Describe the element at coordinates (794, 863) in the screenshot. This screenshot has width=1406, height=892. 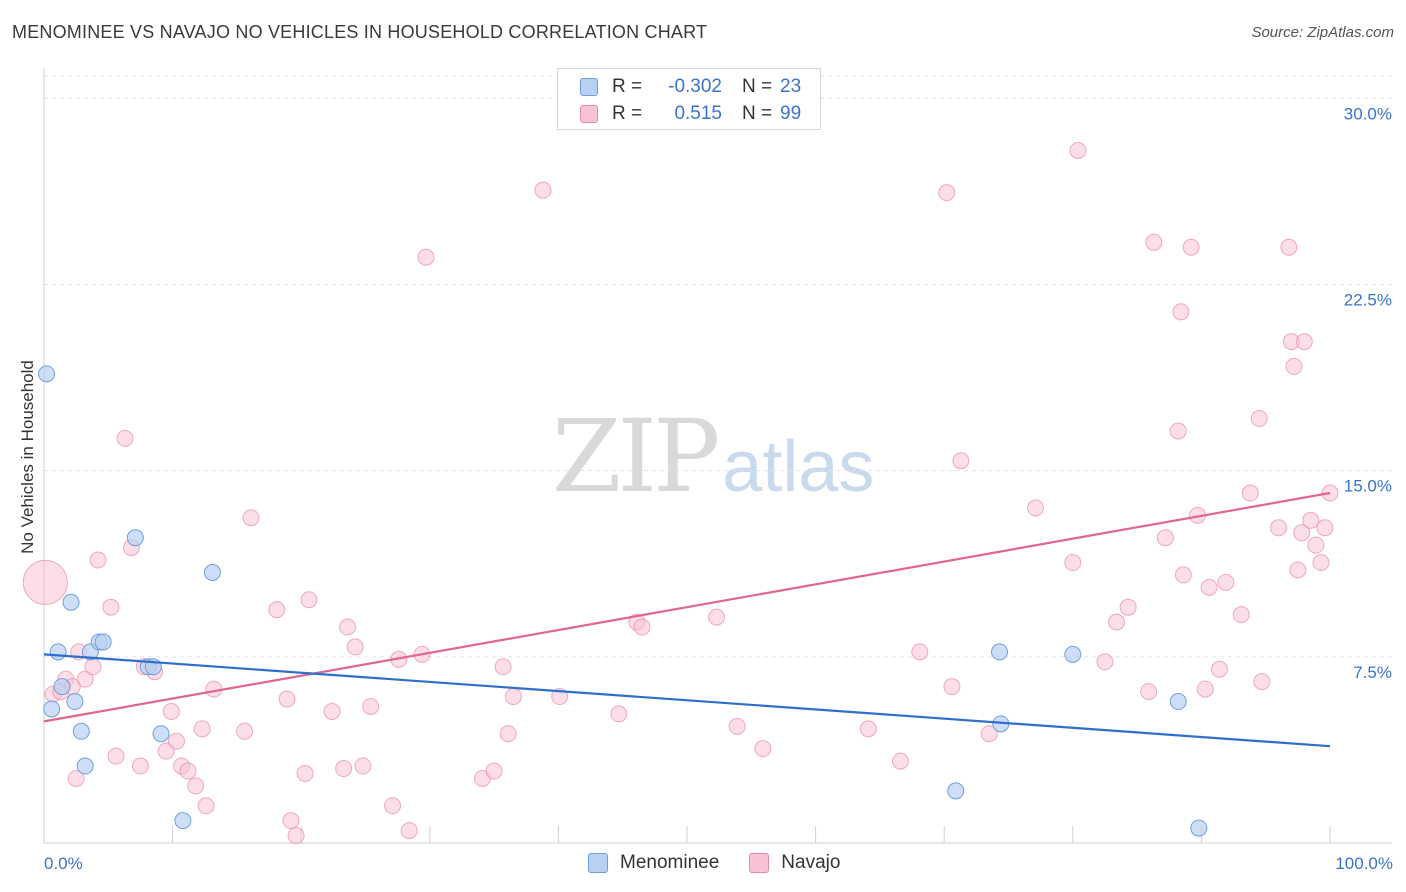
I see `legend-item-navajo: Navajo` at that location.